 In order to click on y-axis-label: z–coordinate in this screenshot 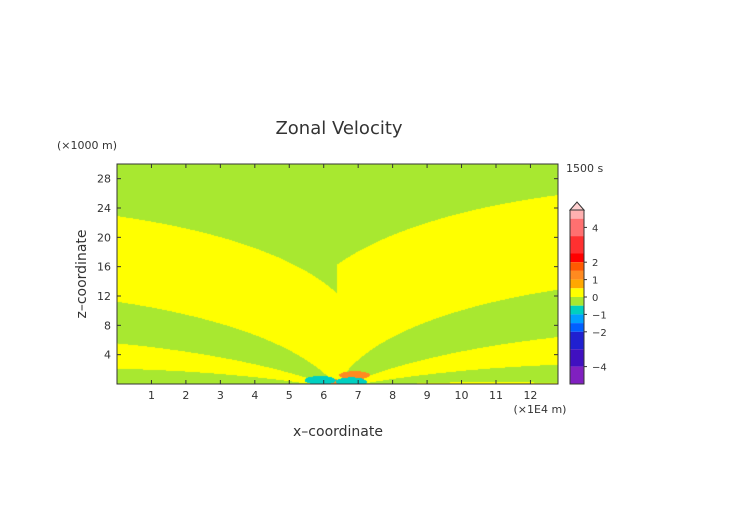, I will do `click(82, 273)`.